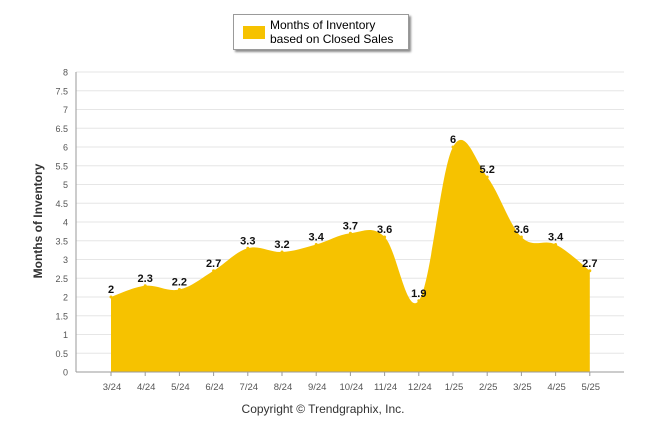  Describe the element at coordinates (283, 387) in the screenshot. I see `x-tick-label: 8/24` at that location.